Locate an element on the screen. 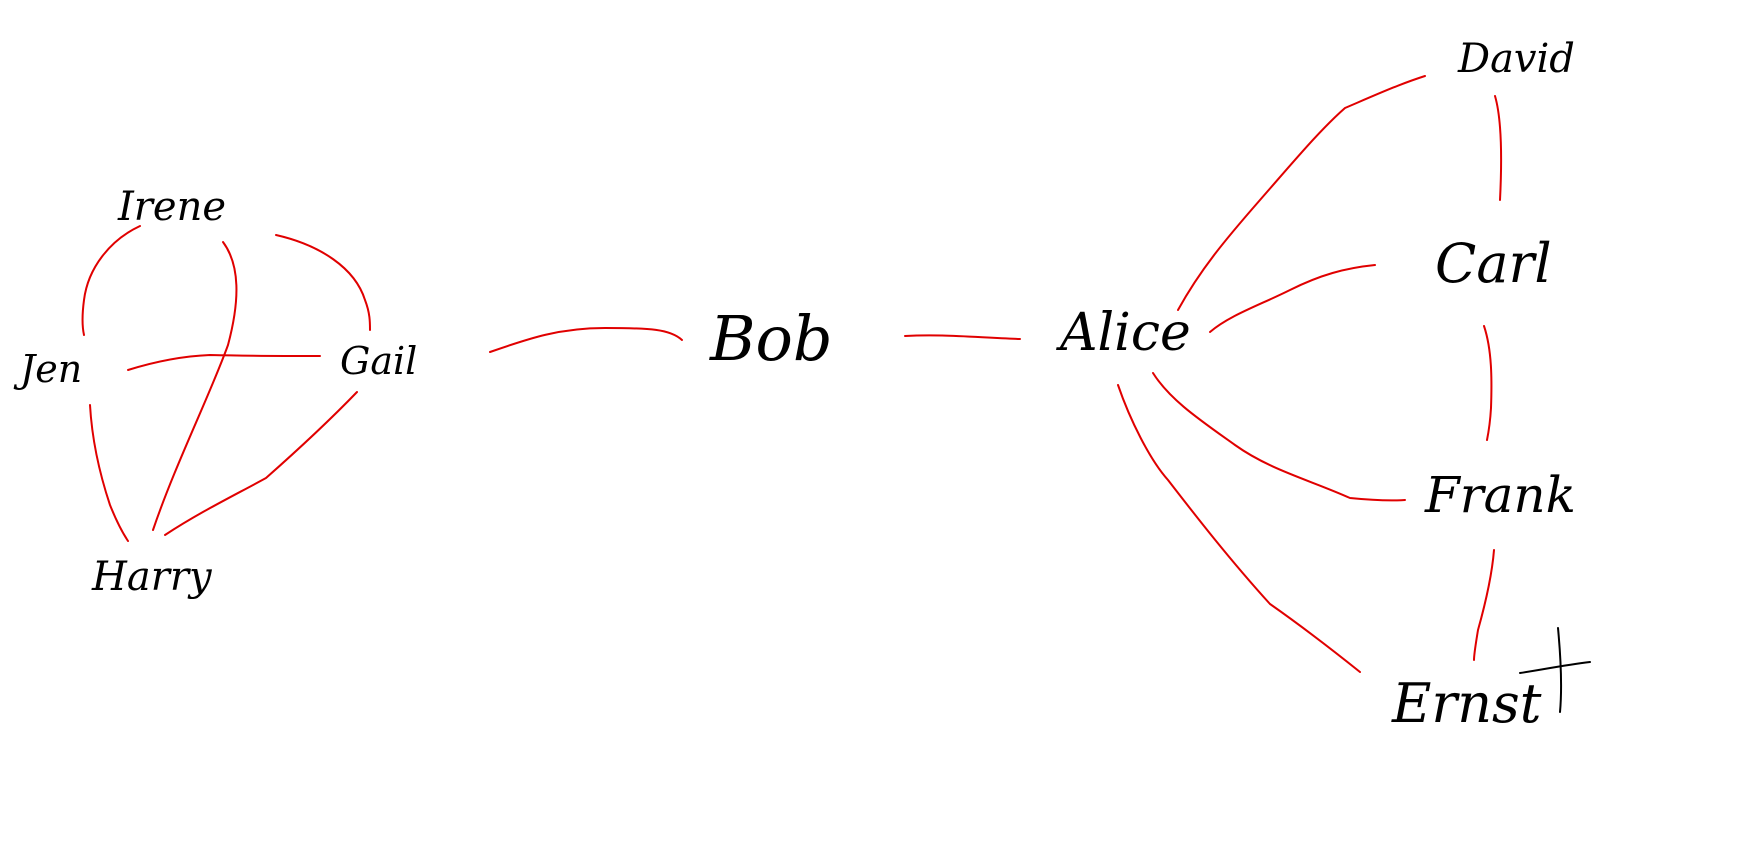  node-label-carl: Carl is located at coordinates (1493, 263).